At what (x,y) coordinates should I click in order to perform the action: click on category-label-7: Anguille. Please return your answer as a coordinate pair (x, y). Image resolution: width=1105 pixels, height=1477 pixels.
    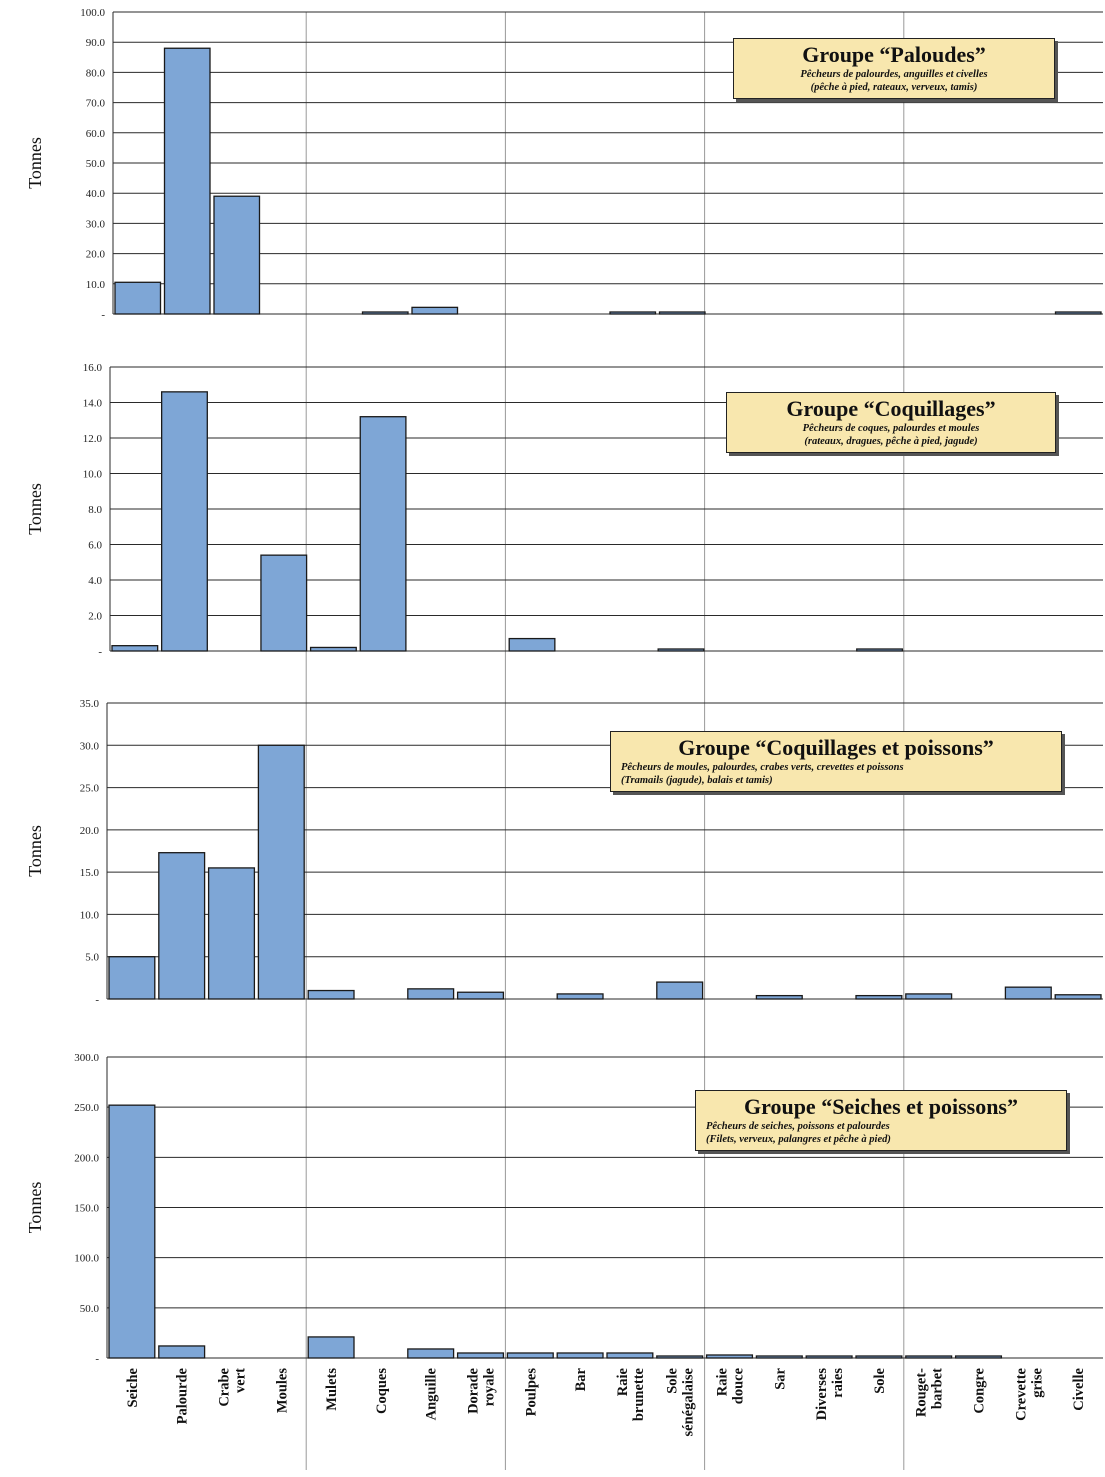
    Looking at the image, I should click on (432, 1393).